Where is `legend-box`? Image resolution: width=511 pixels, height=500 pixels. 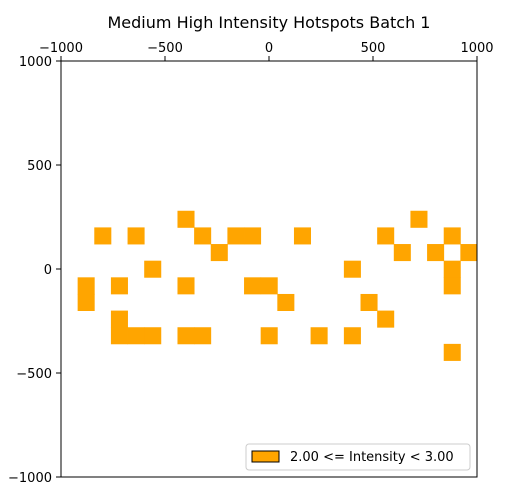
legend-box is located at coordinates (358, 457).